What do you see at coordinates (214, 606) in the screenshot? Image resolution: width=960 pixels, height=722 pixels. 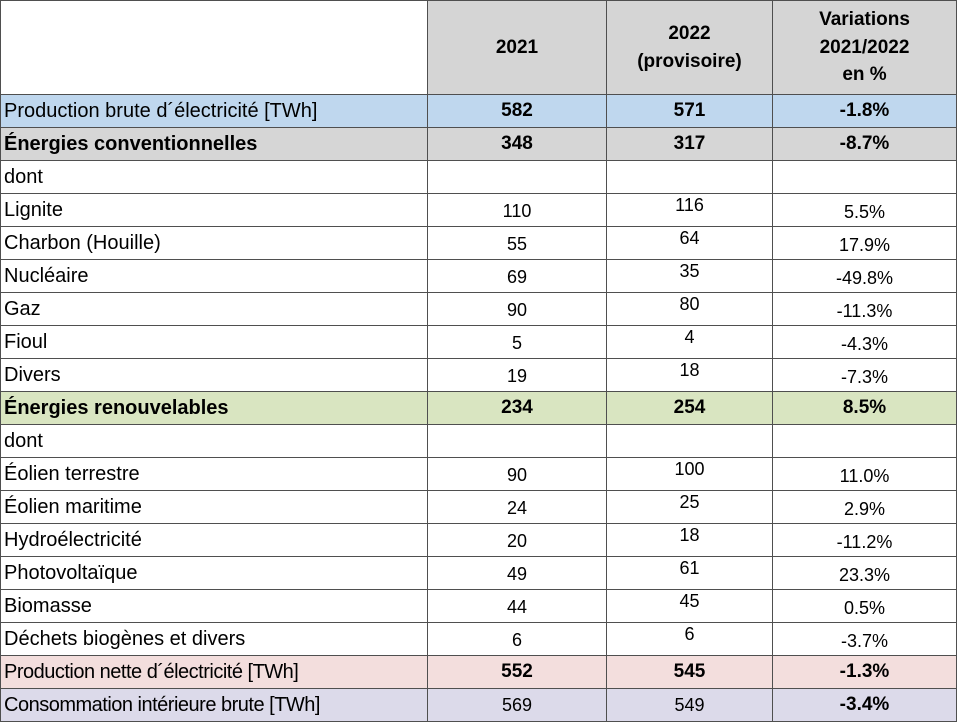 I see `row-label: Biomasse` at bounding box center [214, 606].